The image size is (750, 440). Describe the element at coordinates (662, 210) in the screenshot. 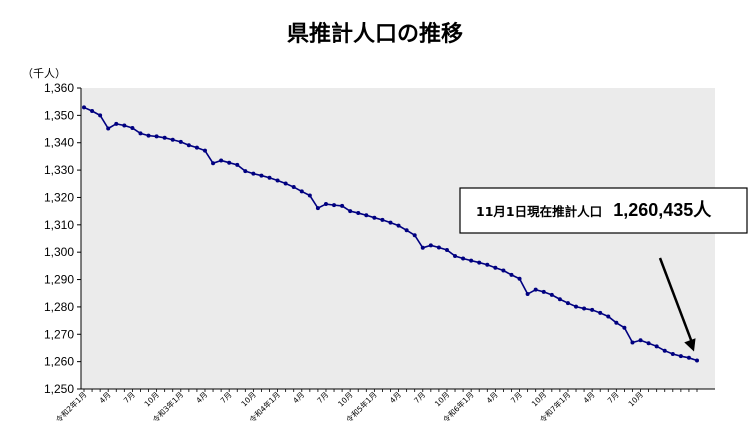

I see `callout-value: 1,260,435人` at that location.